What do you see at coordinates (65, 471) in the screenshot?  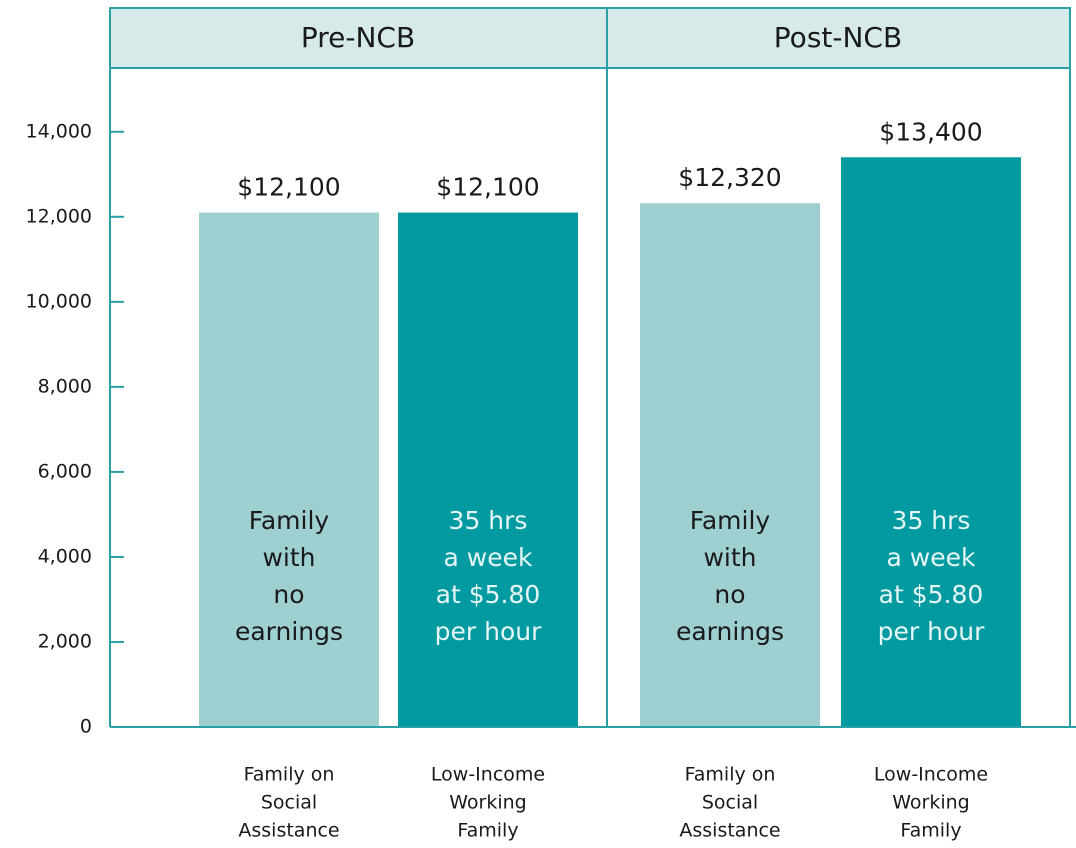 I see `y-tick-label: 6,000` at bounding box center [65, 471].